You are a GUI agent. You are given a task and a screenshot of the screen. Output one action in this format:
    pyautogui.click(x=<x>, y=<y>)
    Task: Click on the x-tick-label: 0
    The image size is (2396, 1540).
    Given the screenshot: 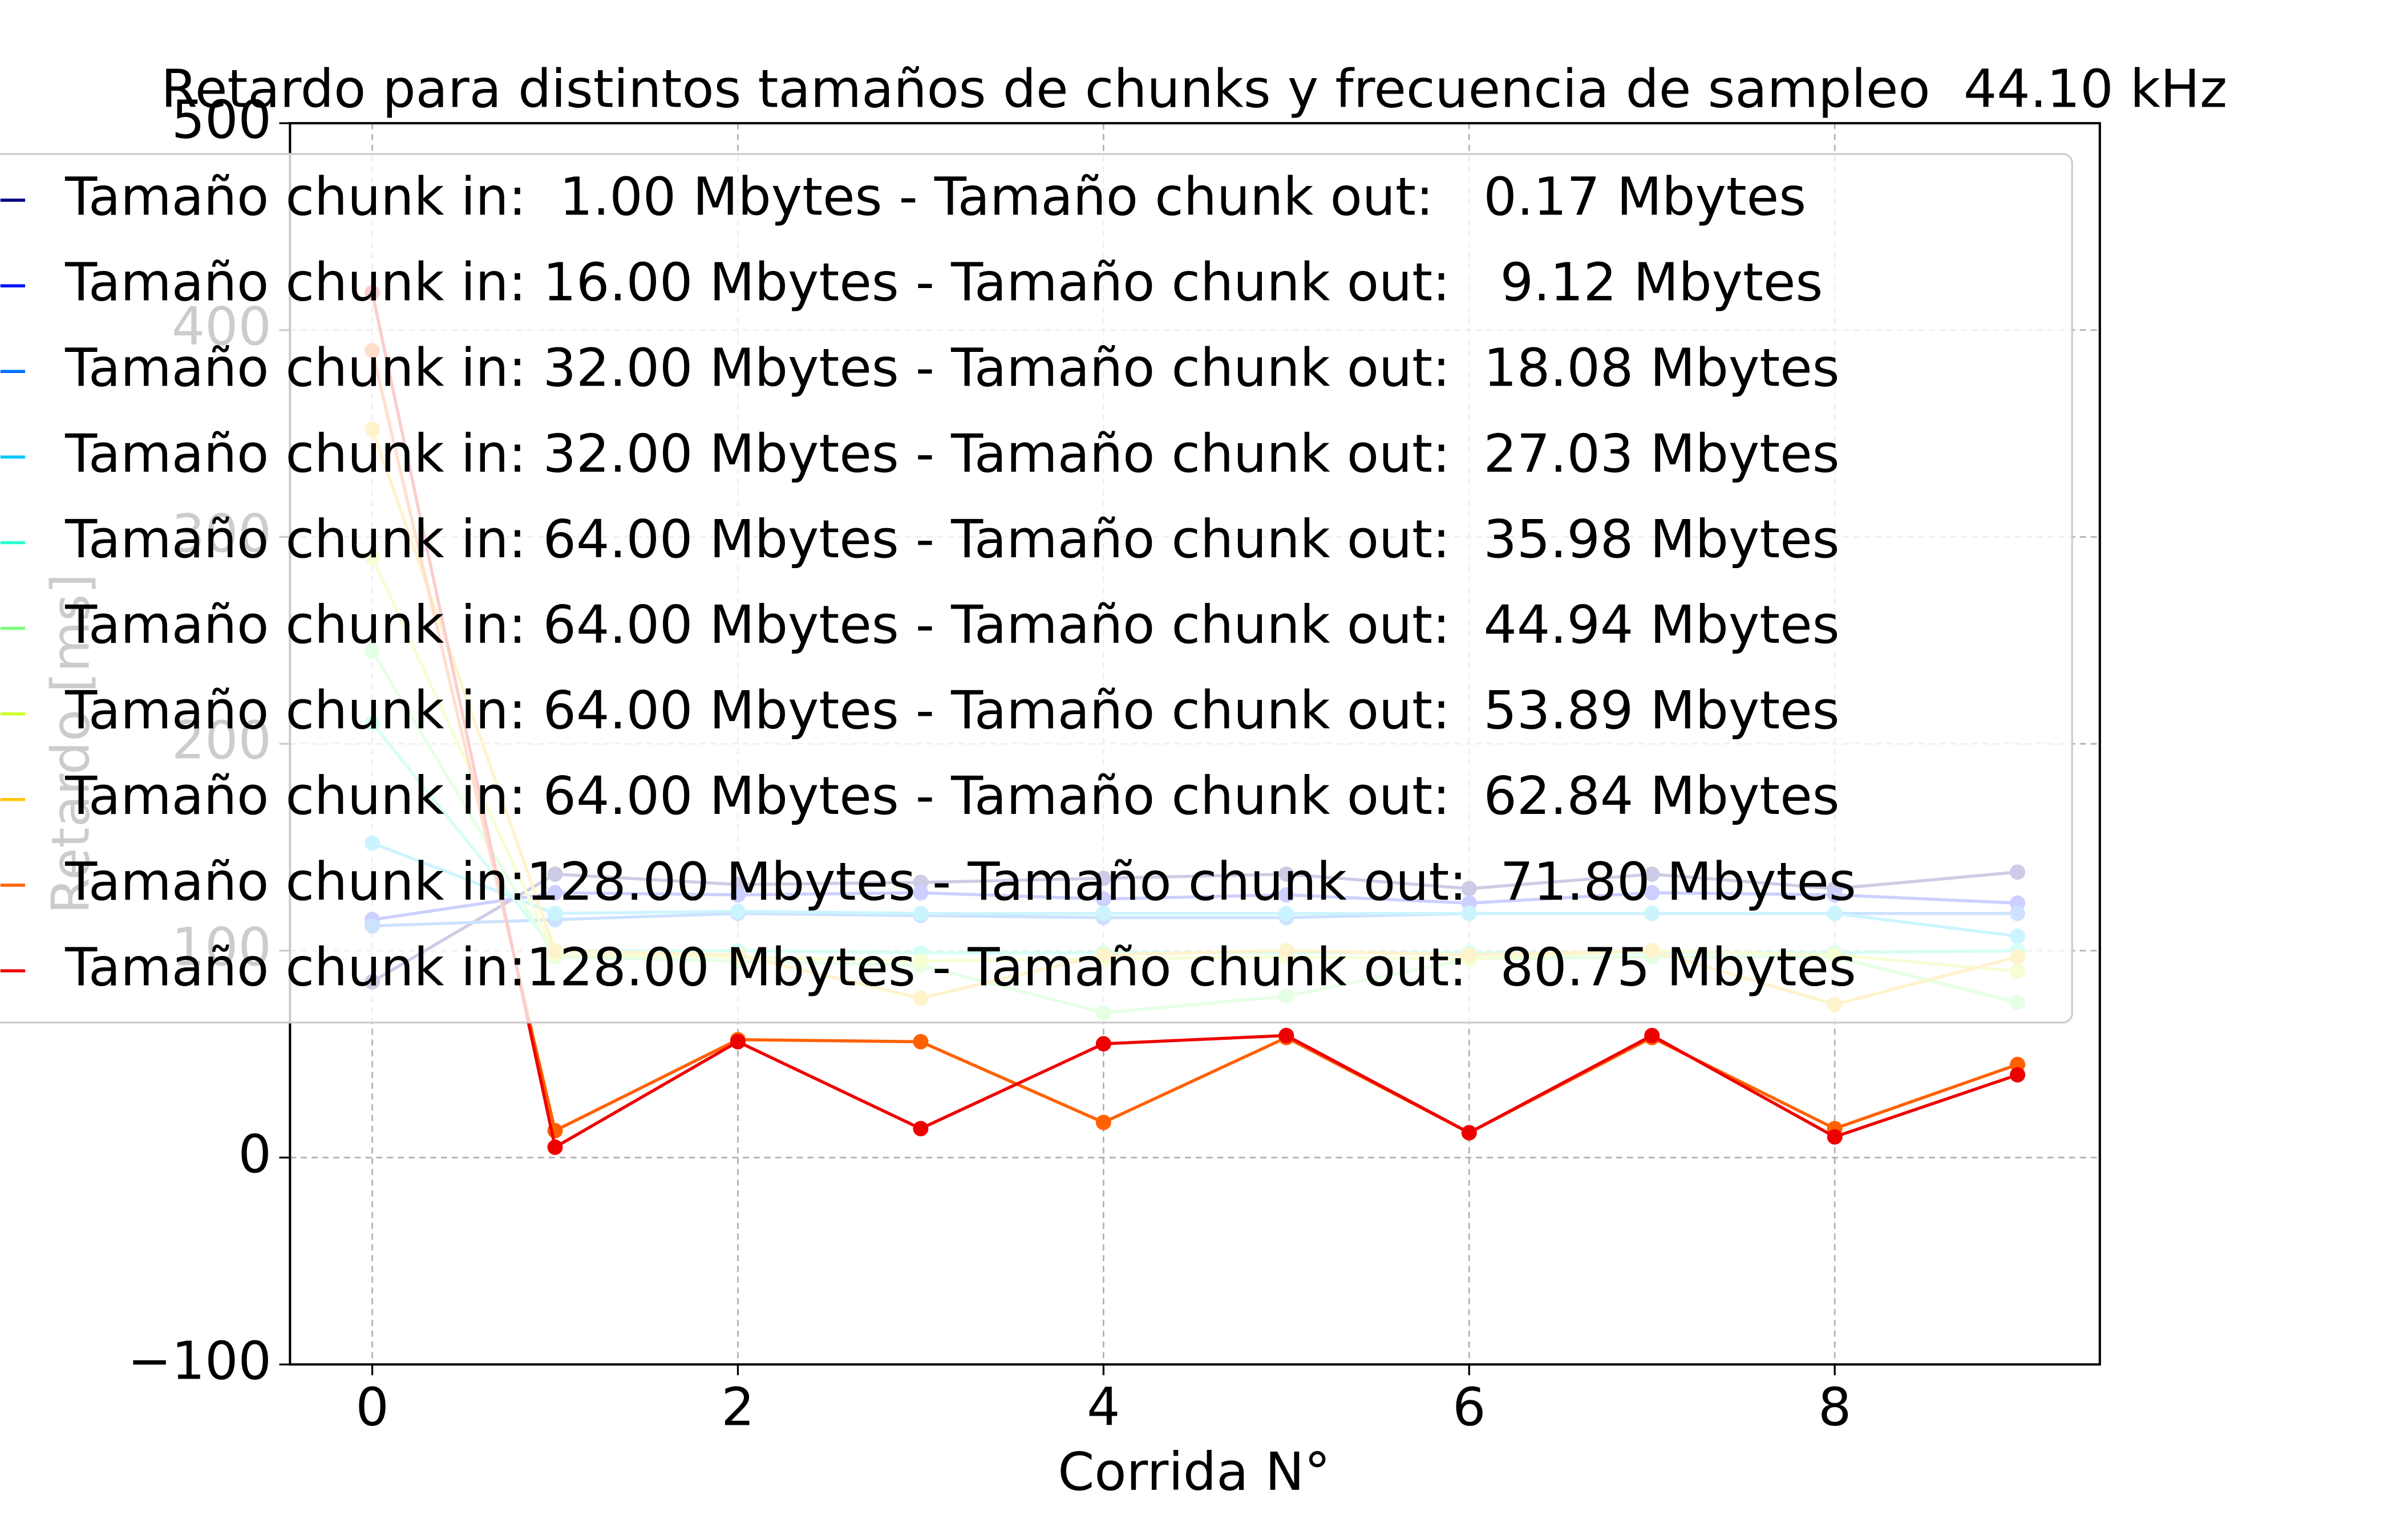 What is the action you would take?
    pyautogui.click(x=371, y=1408)
    